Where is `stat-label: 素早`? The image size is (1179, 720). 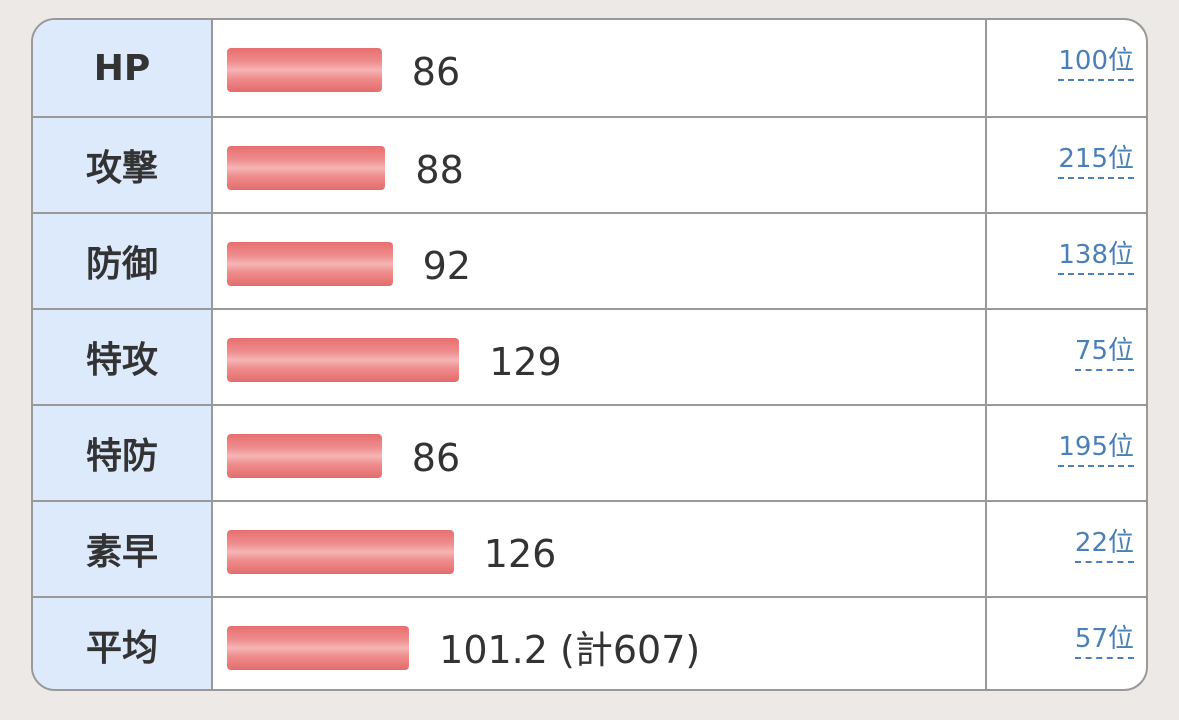 stat-label: 素早 is located at coordinates (123, 549).